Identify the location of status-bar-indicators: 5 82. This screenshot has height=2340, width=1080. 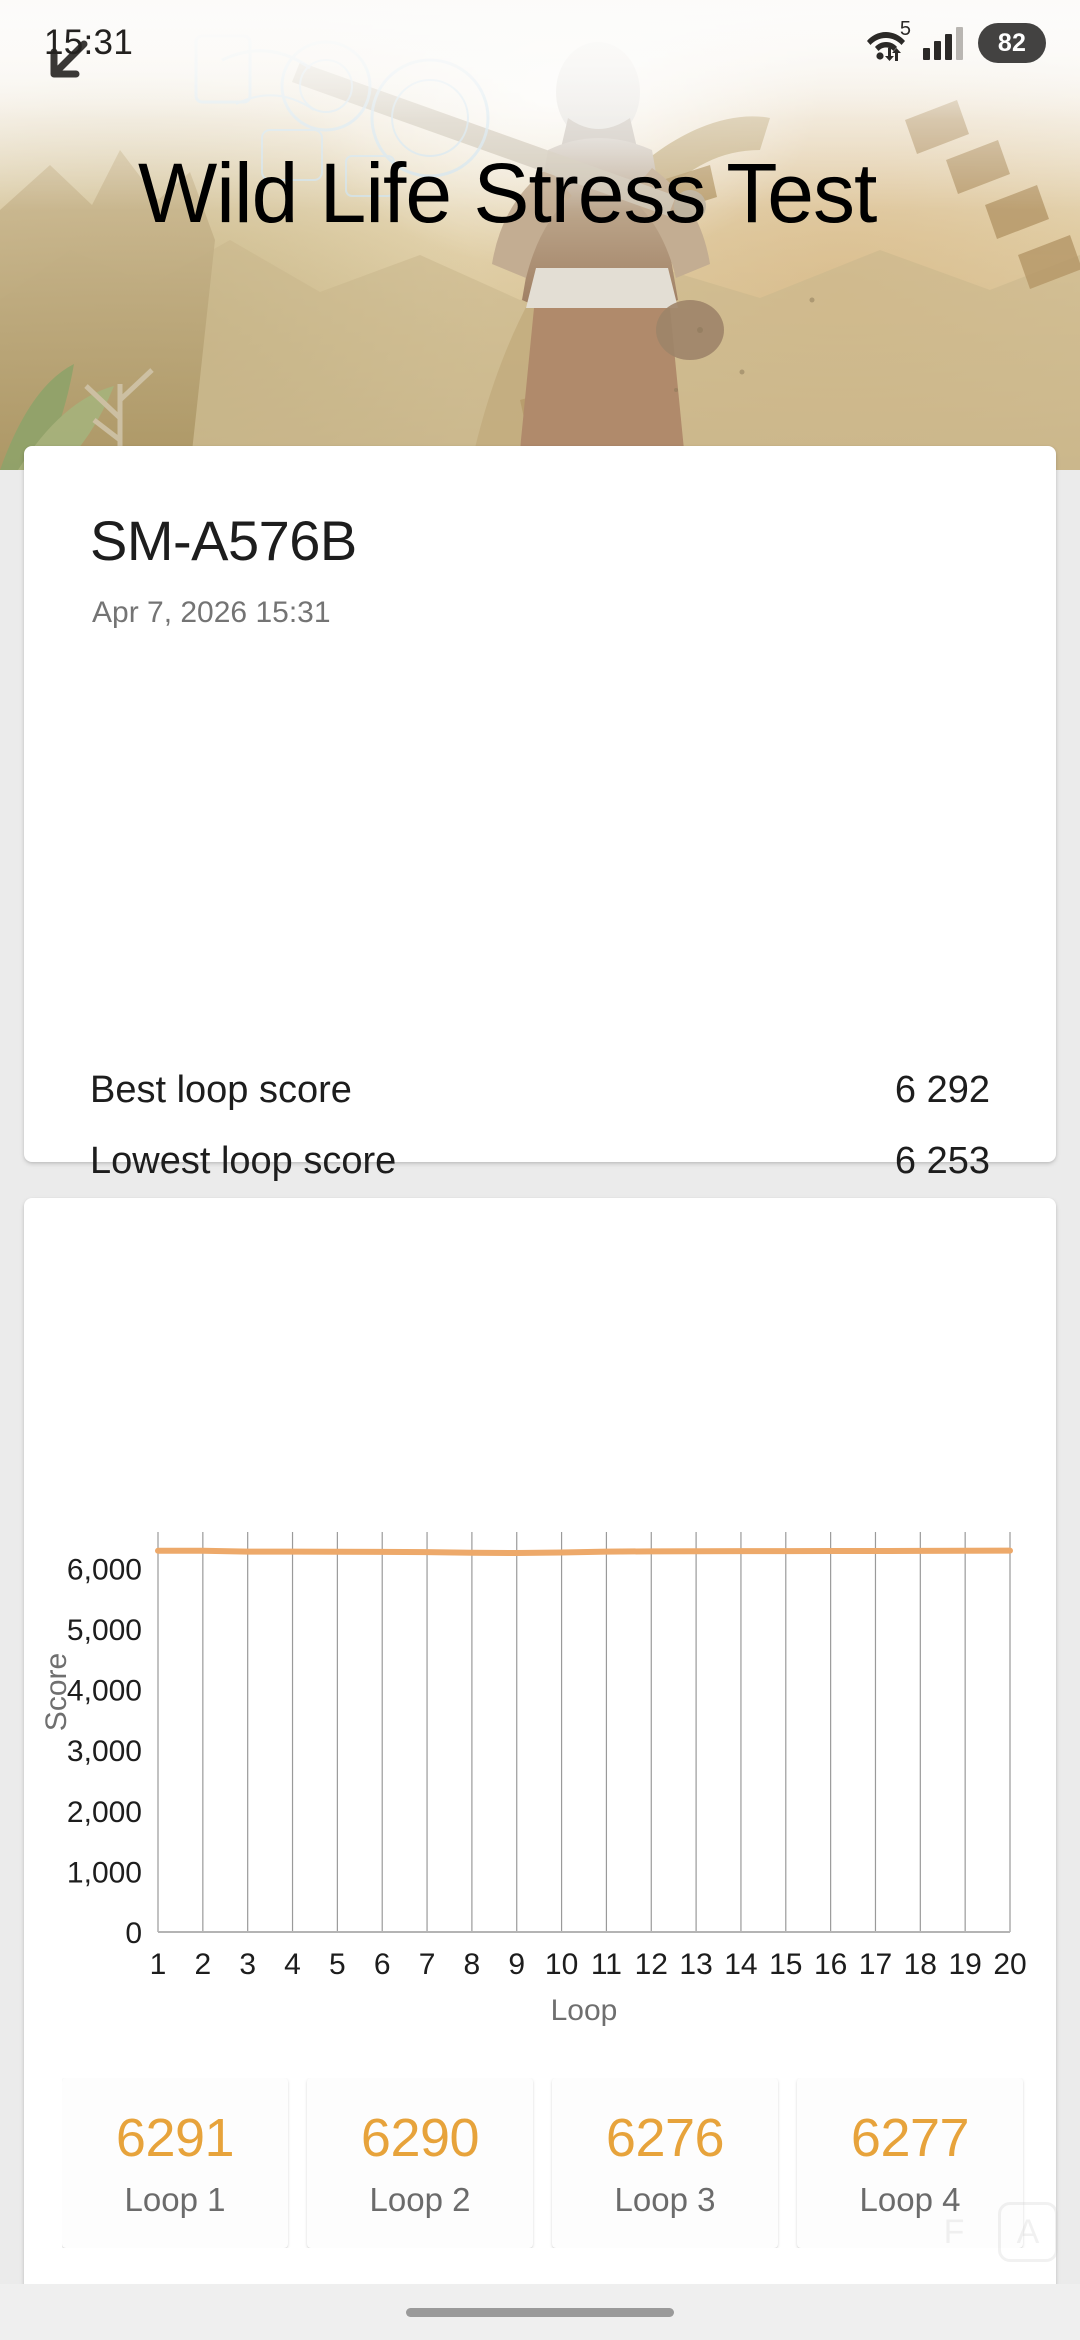
(955, 40).